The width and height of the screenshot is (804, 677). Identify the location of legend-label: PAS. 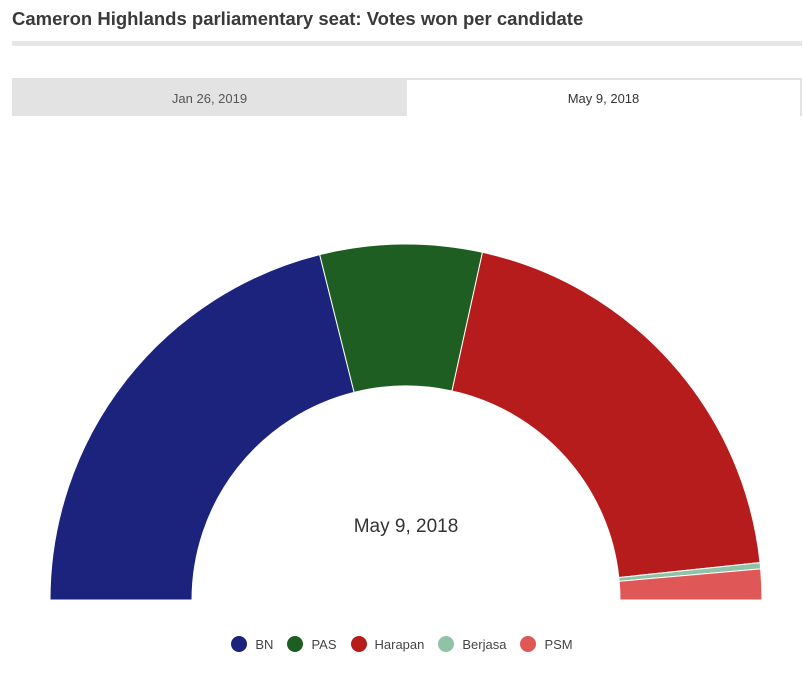
(324, 644).